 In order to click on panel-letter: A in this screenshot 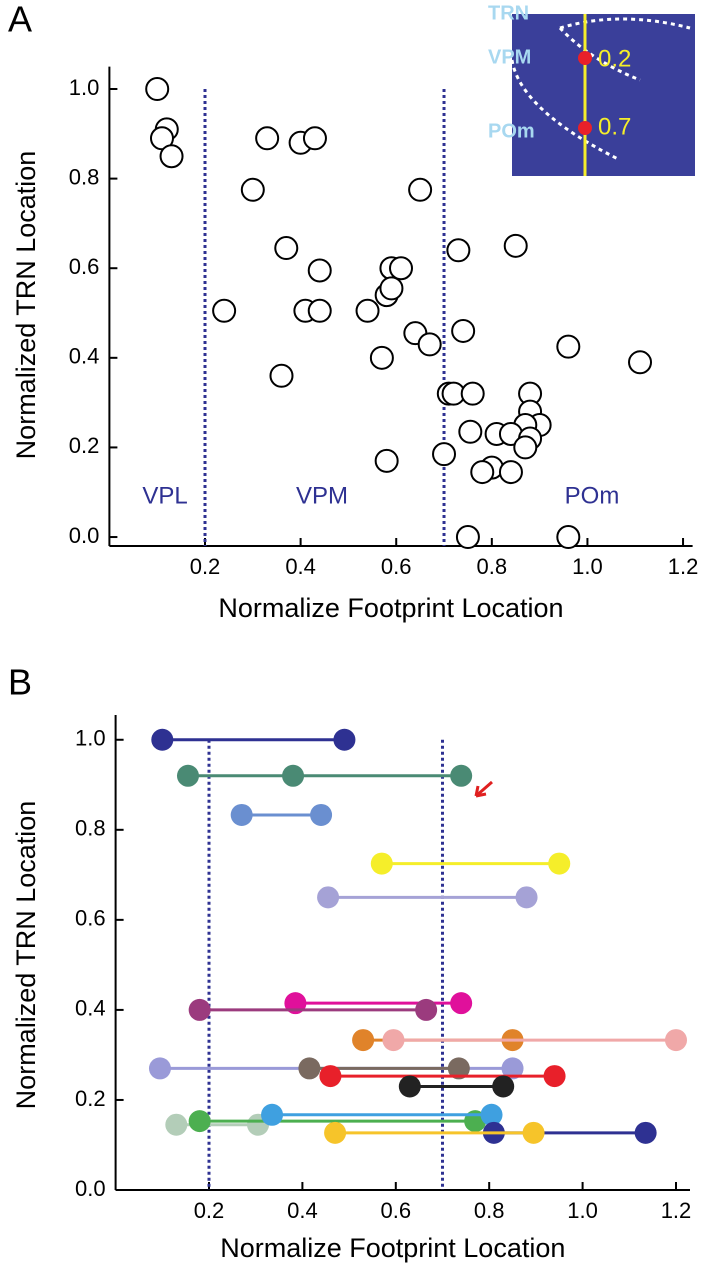, I will do `click(20, 20)`.